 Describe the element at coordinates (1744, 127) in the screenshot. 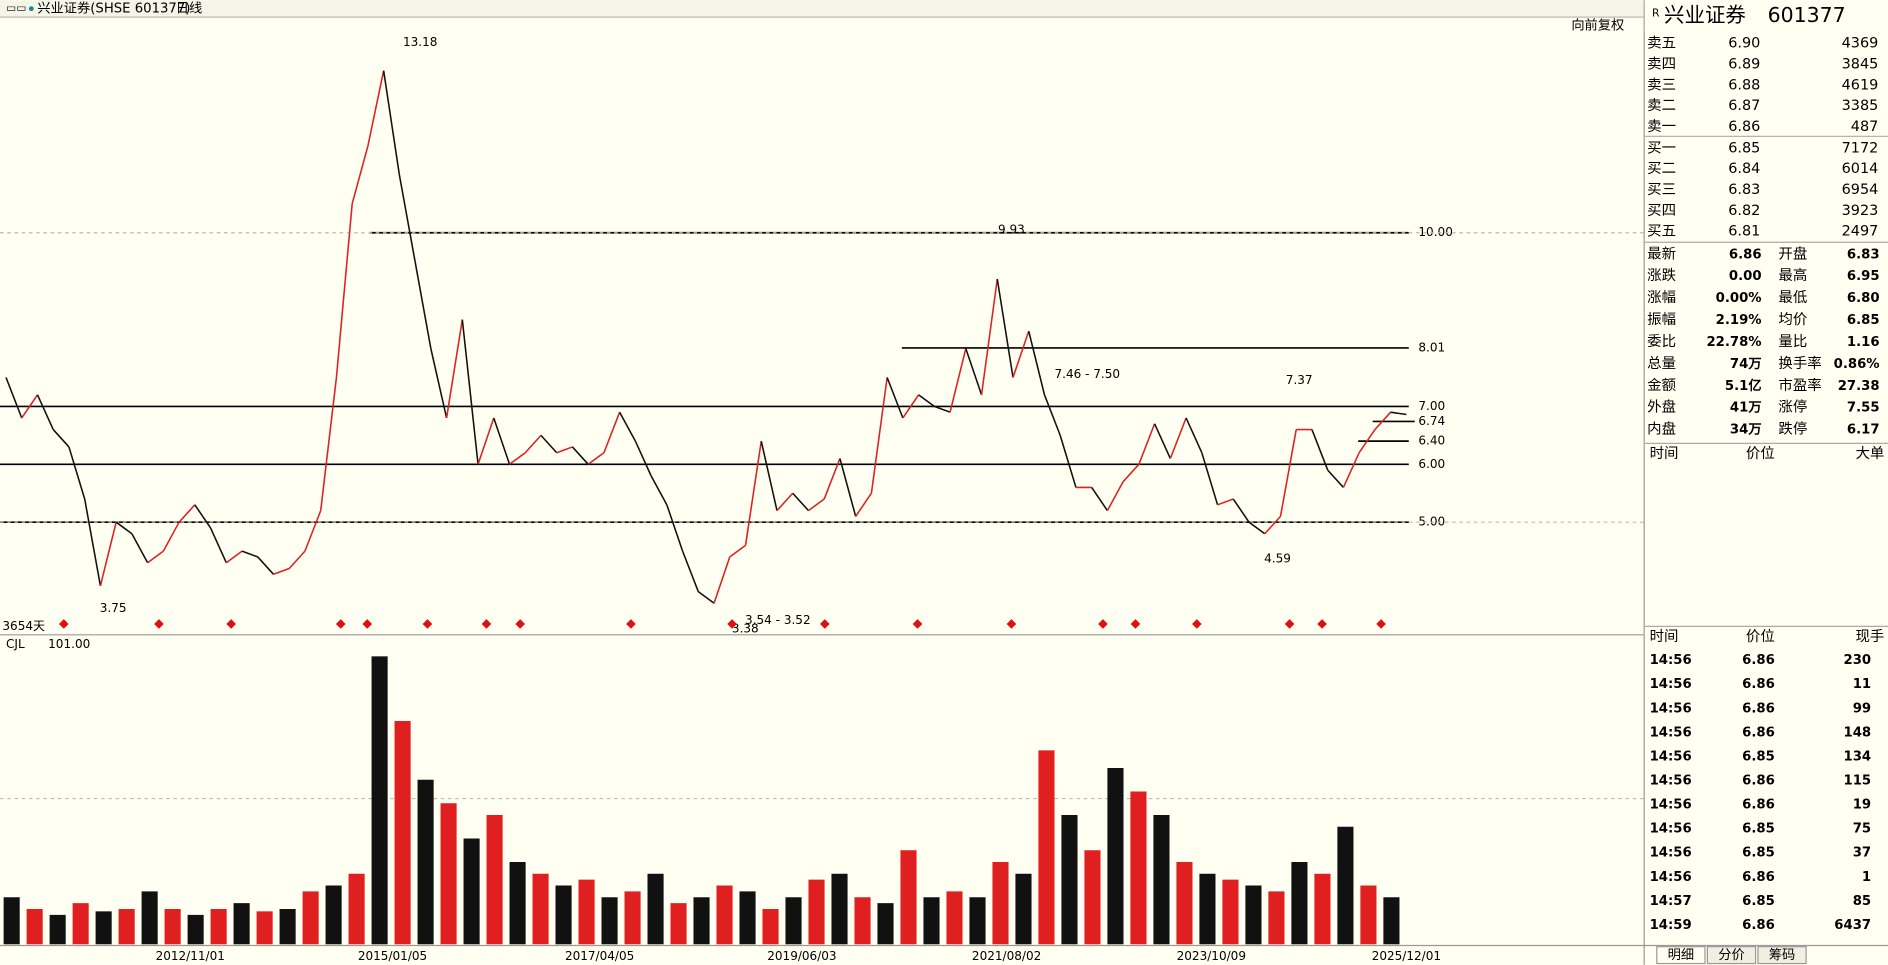

I see `order-price: 6.86` at that location.